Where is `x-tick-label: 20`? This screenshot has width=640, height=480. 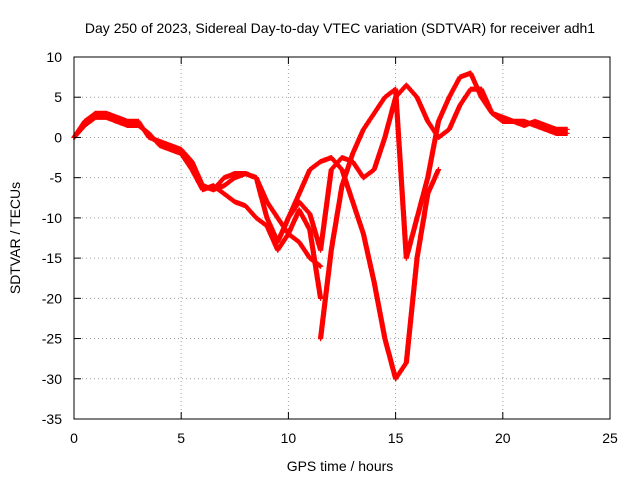
x-tick-label: 20 is located at coordinates (503, 438).